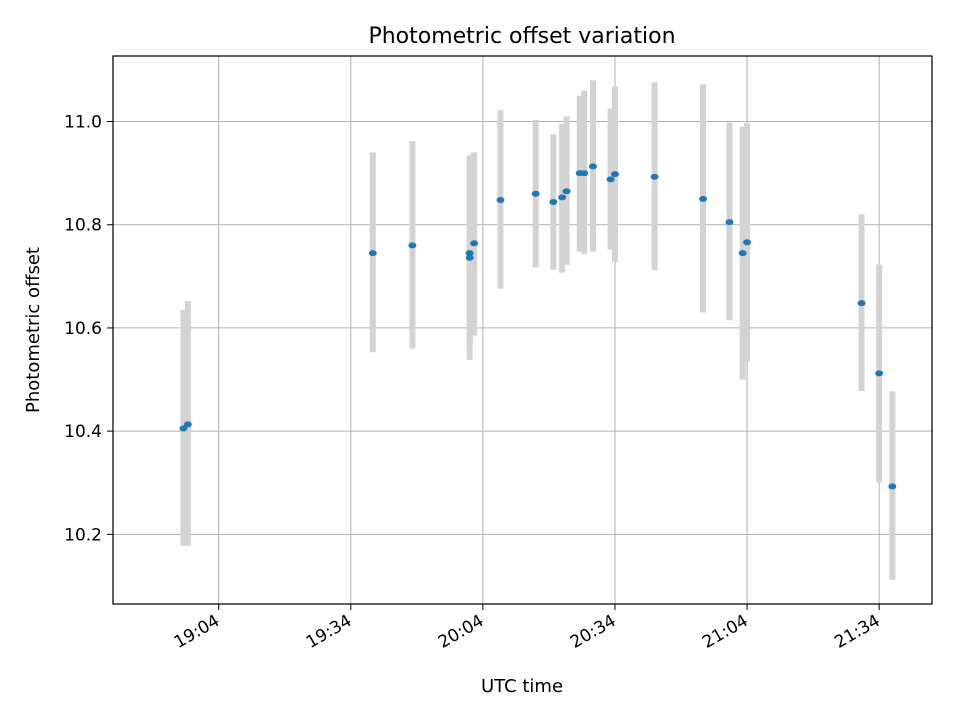 Image resolution: width=960 pixels, height=720 pixels. I want to click on y-tick-label: 10.4, so click(83, 432).